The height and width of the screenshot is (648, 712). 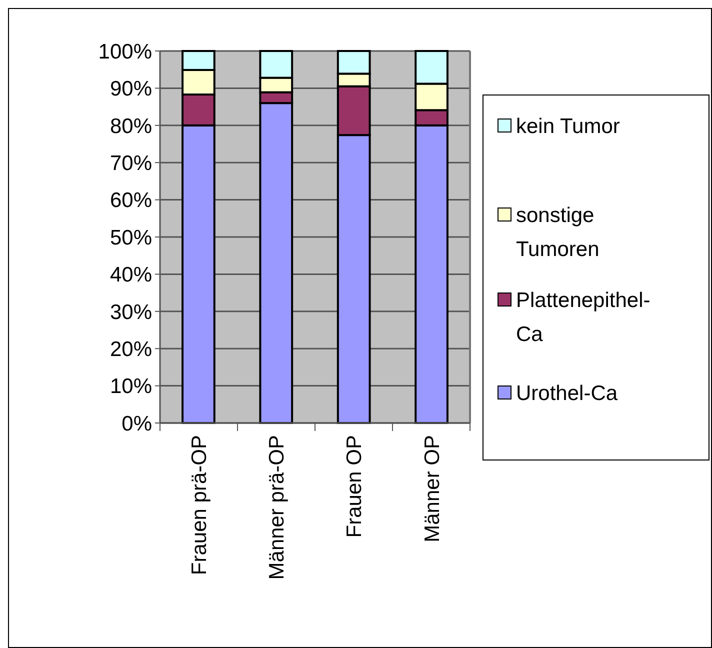 I want to click on y-tick-label: 40%, so click(x=131, y=275).